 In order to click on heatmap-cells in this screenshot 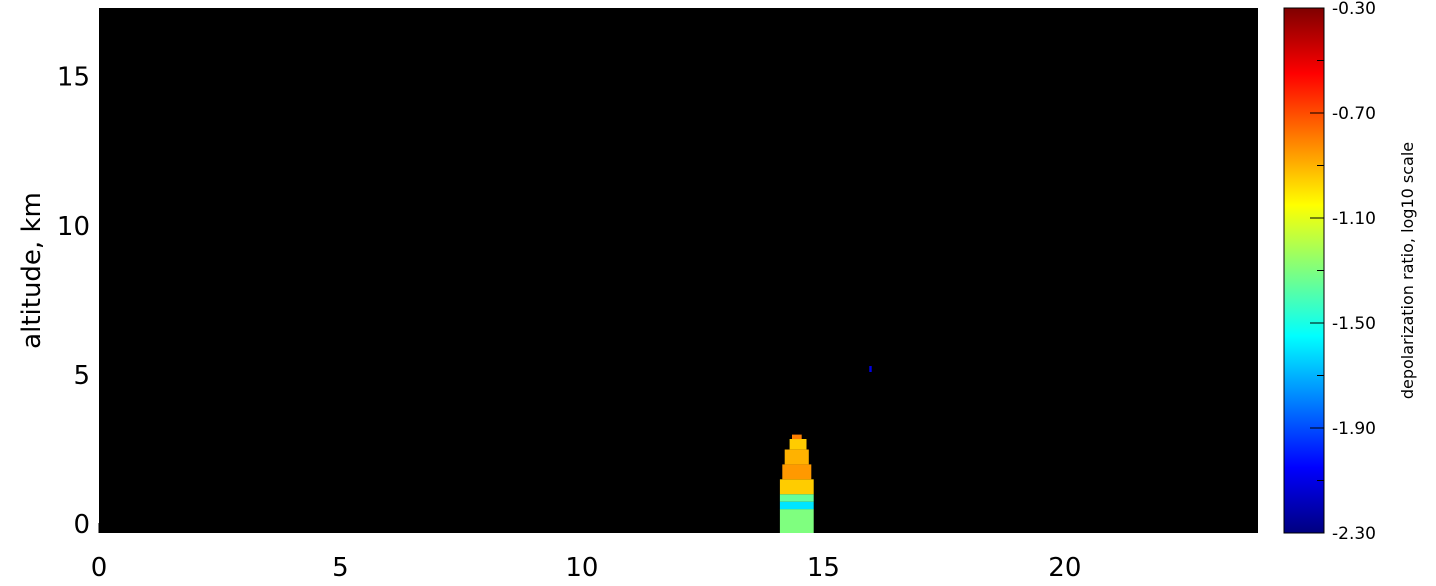, I will do `click(825, 449)`.